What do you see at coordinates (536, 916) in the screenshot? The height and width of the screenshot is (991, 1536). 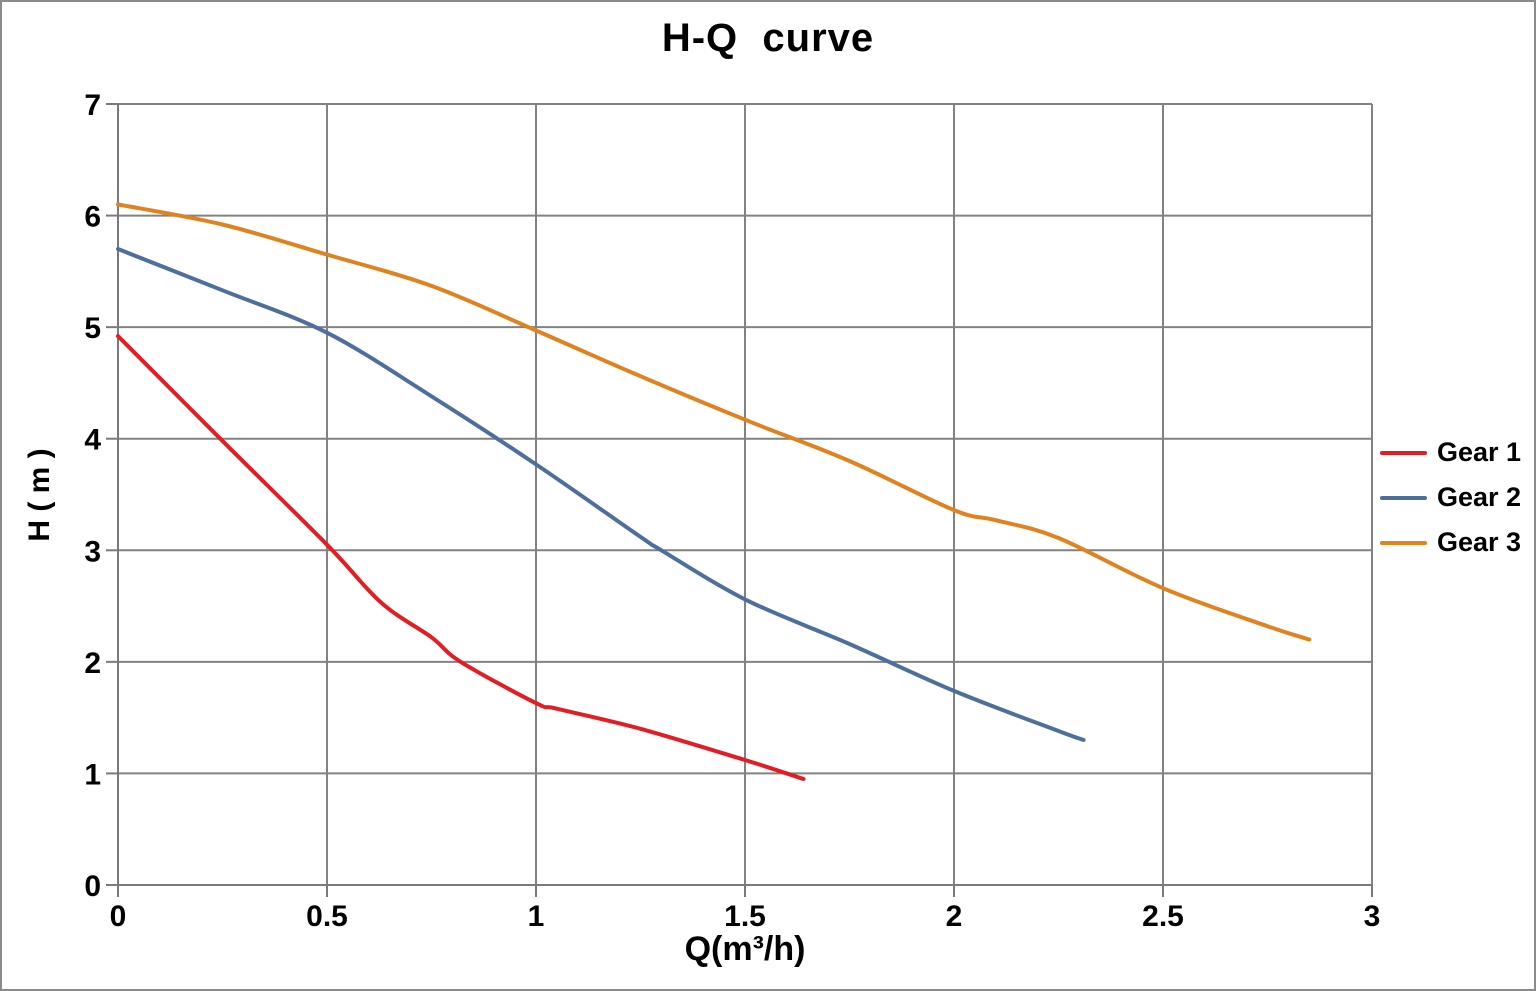 I see `x-tick-label-1: 1` at bounding box center [536, 916].